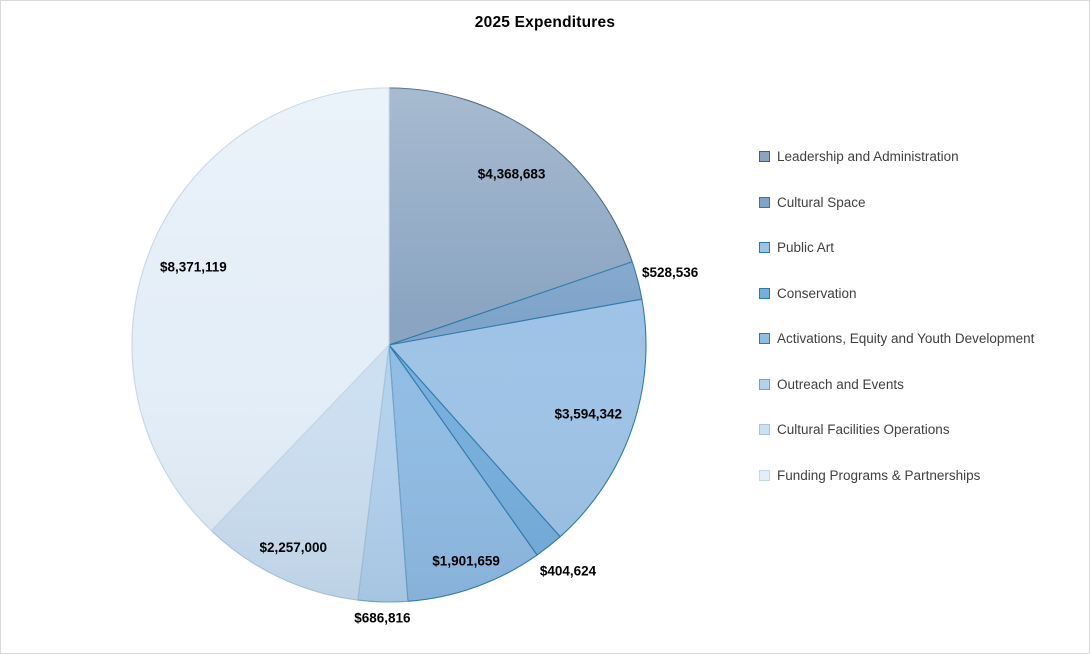  I want to click on chart-title: 2025 Expenditures, so click(545, 22).